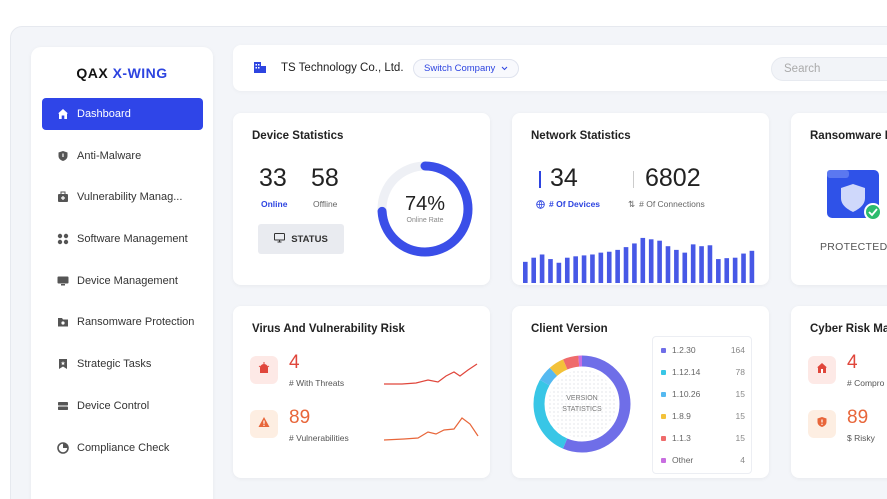 This screenshot has height=499, width=887. What do you see at coordinates (104, 114) in the screenshot?
I see `sidebar-item-label: Dashboard` at bounding box center [104, 114].